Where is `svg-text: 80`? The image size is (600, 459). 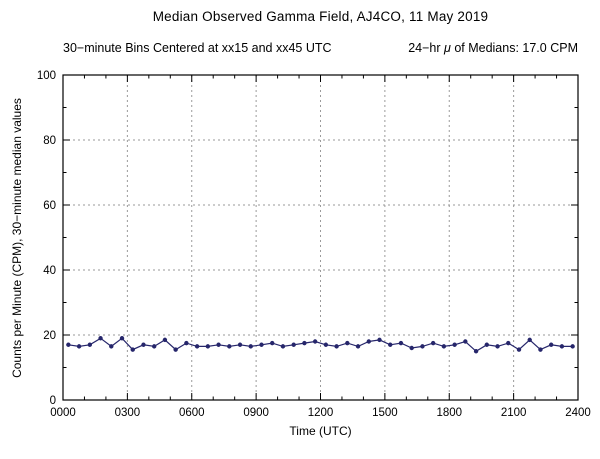
svg-text: 80 is located at coordinates (49, 141).